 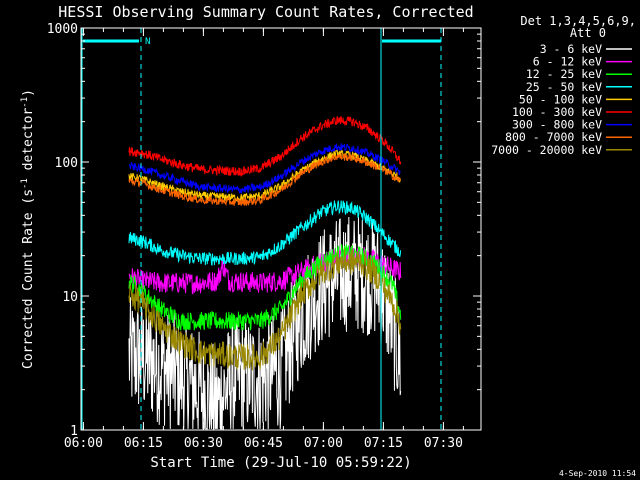 What do you see at coordinates (143, 443) in the screenshot?
I see `x-tick-label-1: 06:15` at bounding box center [143, 443].